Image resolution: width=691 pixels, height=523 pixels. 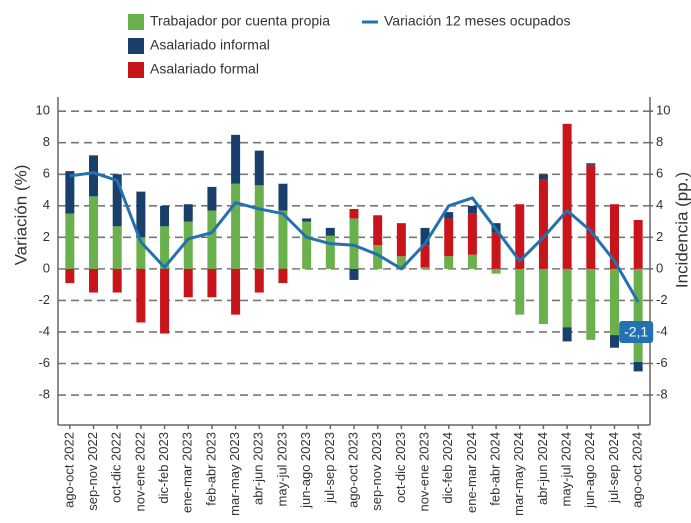 I want to click on y2-tick-label: -8, so click(x=662, y=393).